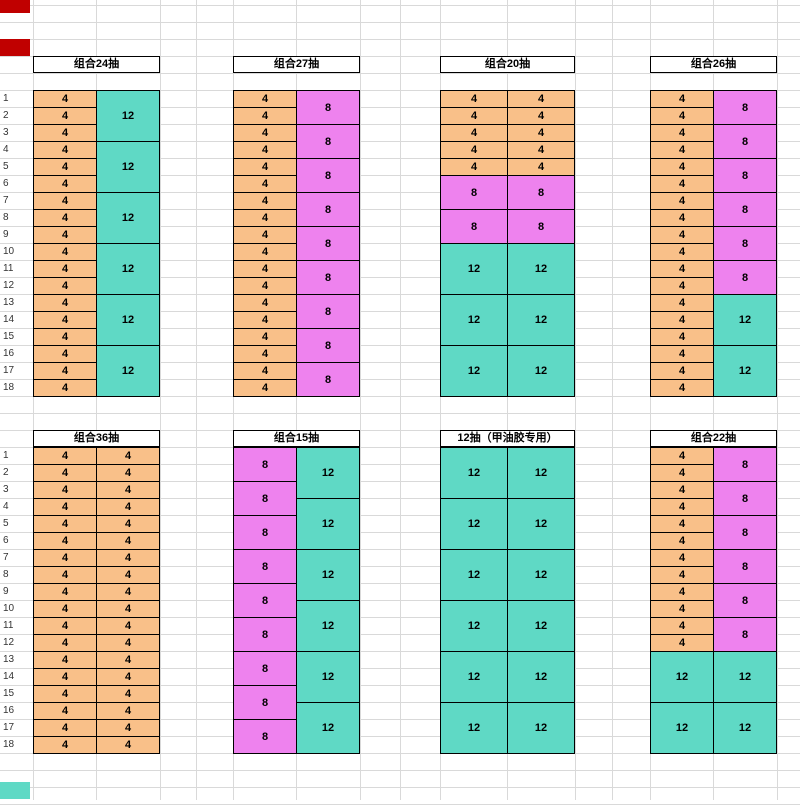  What do you see at coordinates (9, 251) in the screenshot?
I see `row-number-cell: 10` at bounding box center [9, 251].